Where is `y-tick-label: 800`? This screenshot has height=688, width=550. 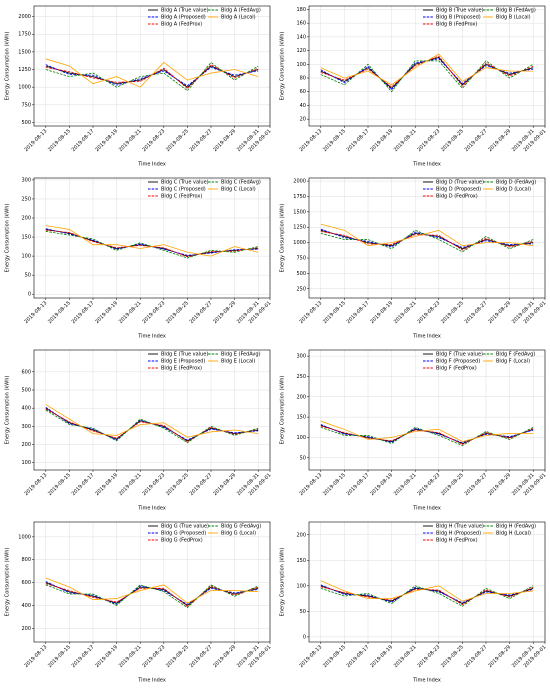 y-tick-label: 800 is located at coordinates (26, 560).